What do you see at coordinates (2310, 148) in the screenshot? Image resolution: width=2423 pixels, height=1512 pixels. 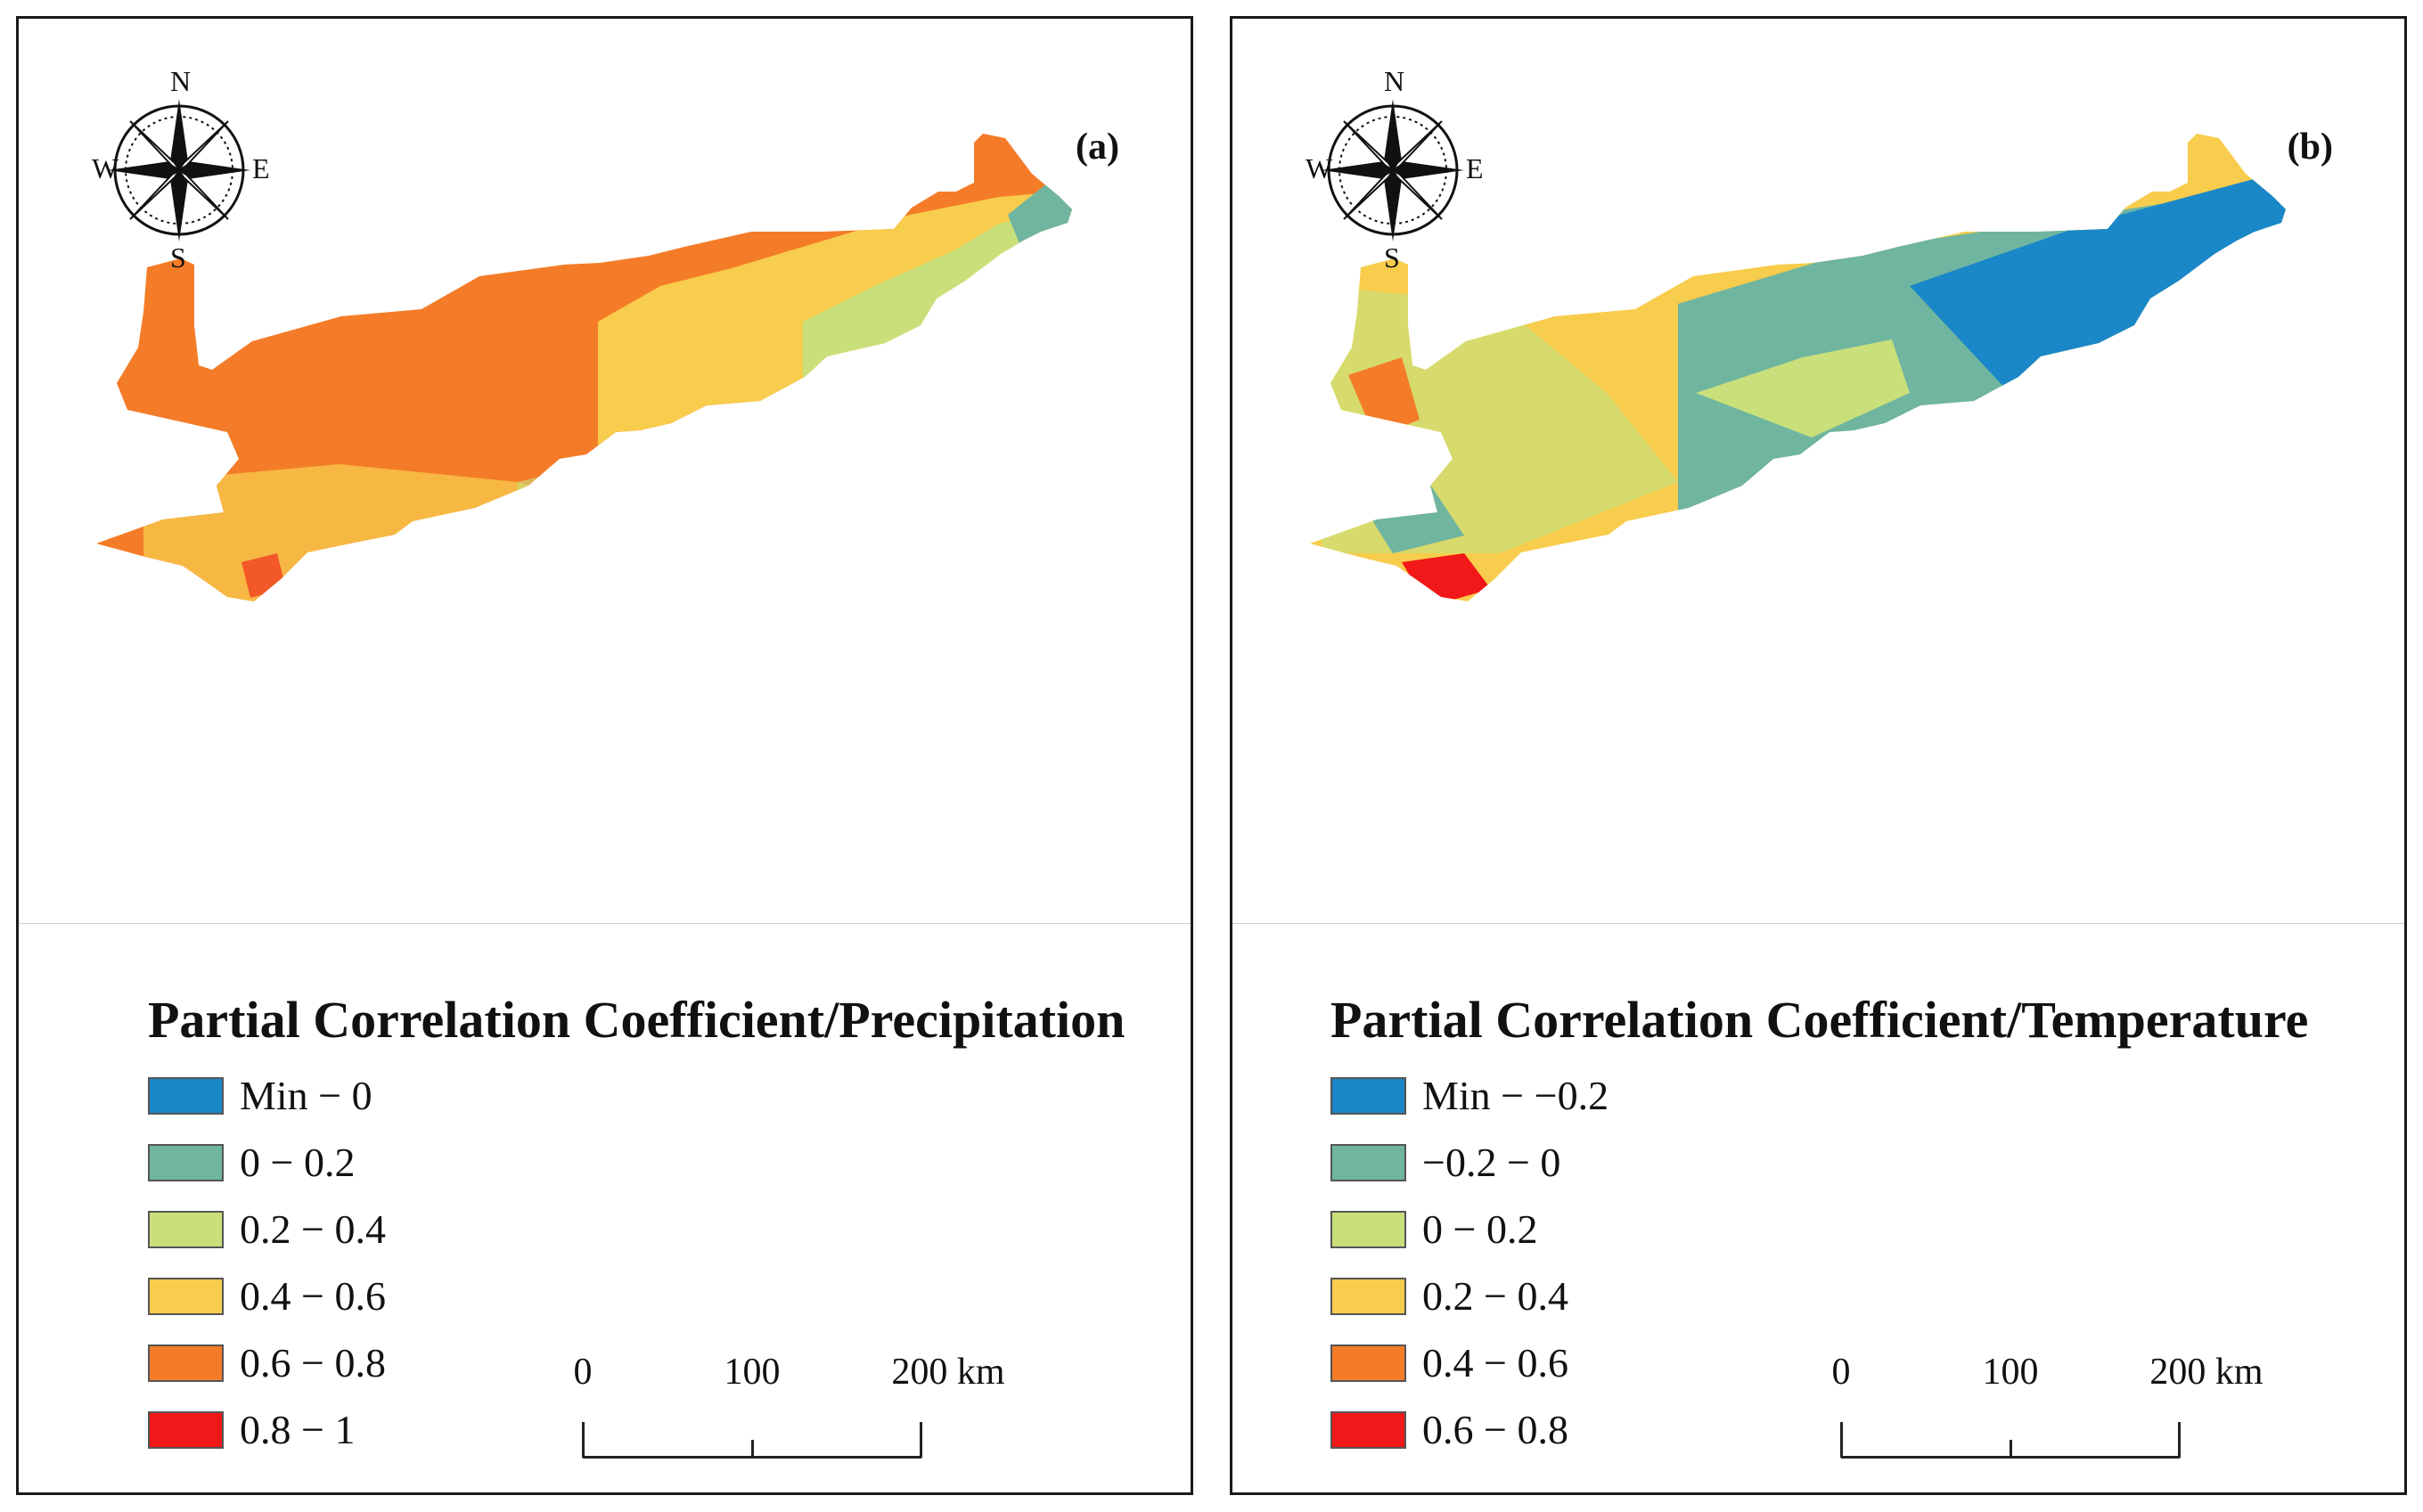 I see `panel-label: (b)` at bounding box center [2310, 148].